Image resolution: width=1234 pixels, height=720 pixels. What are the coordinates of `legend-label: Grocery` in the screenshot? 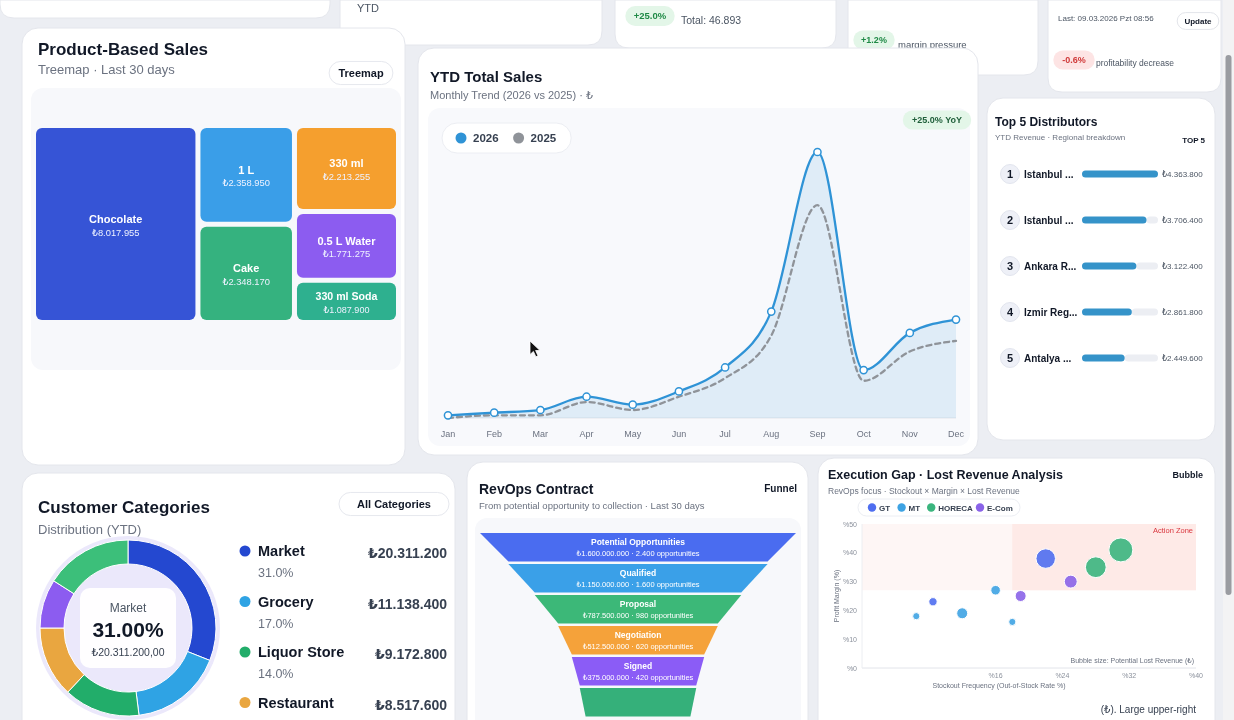 It's located at (286, 601).